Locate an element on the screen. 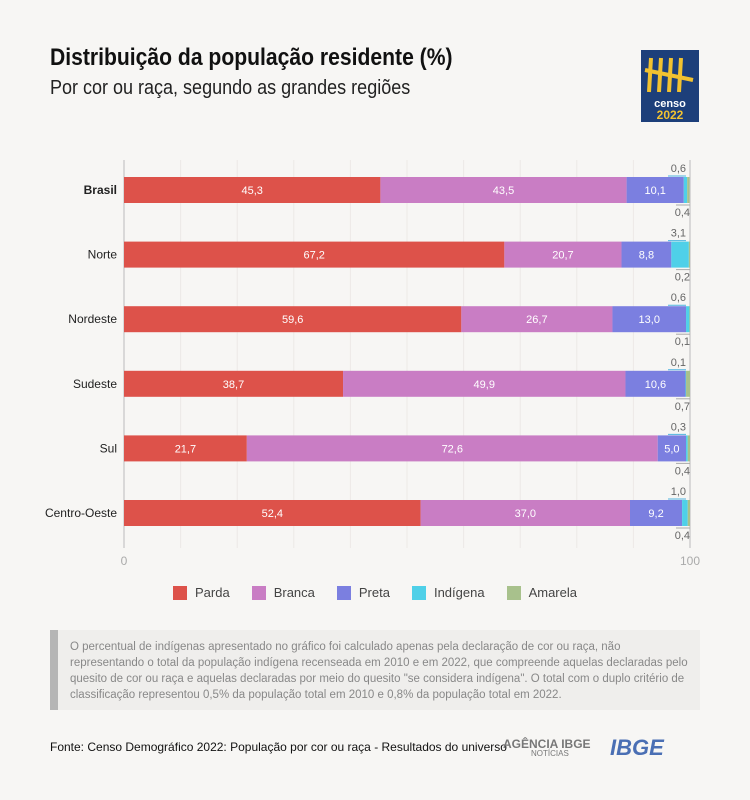 The image size is (750, 800). data-label: 13,0 is located at coordinates (649, 320).